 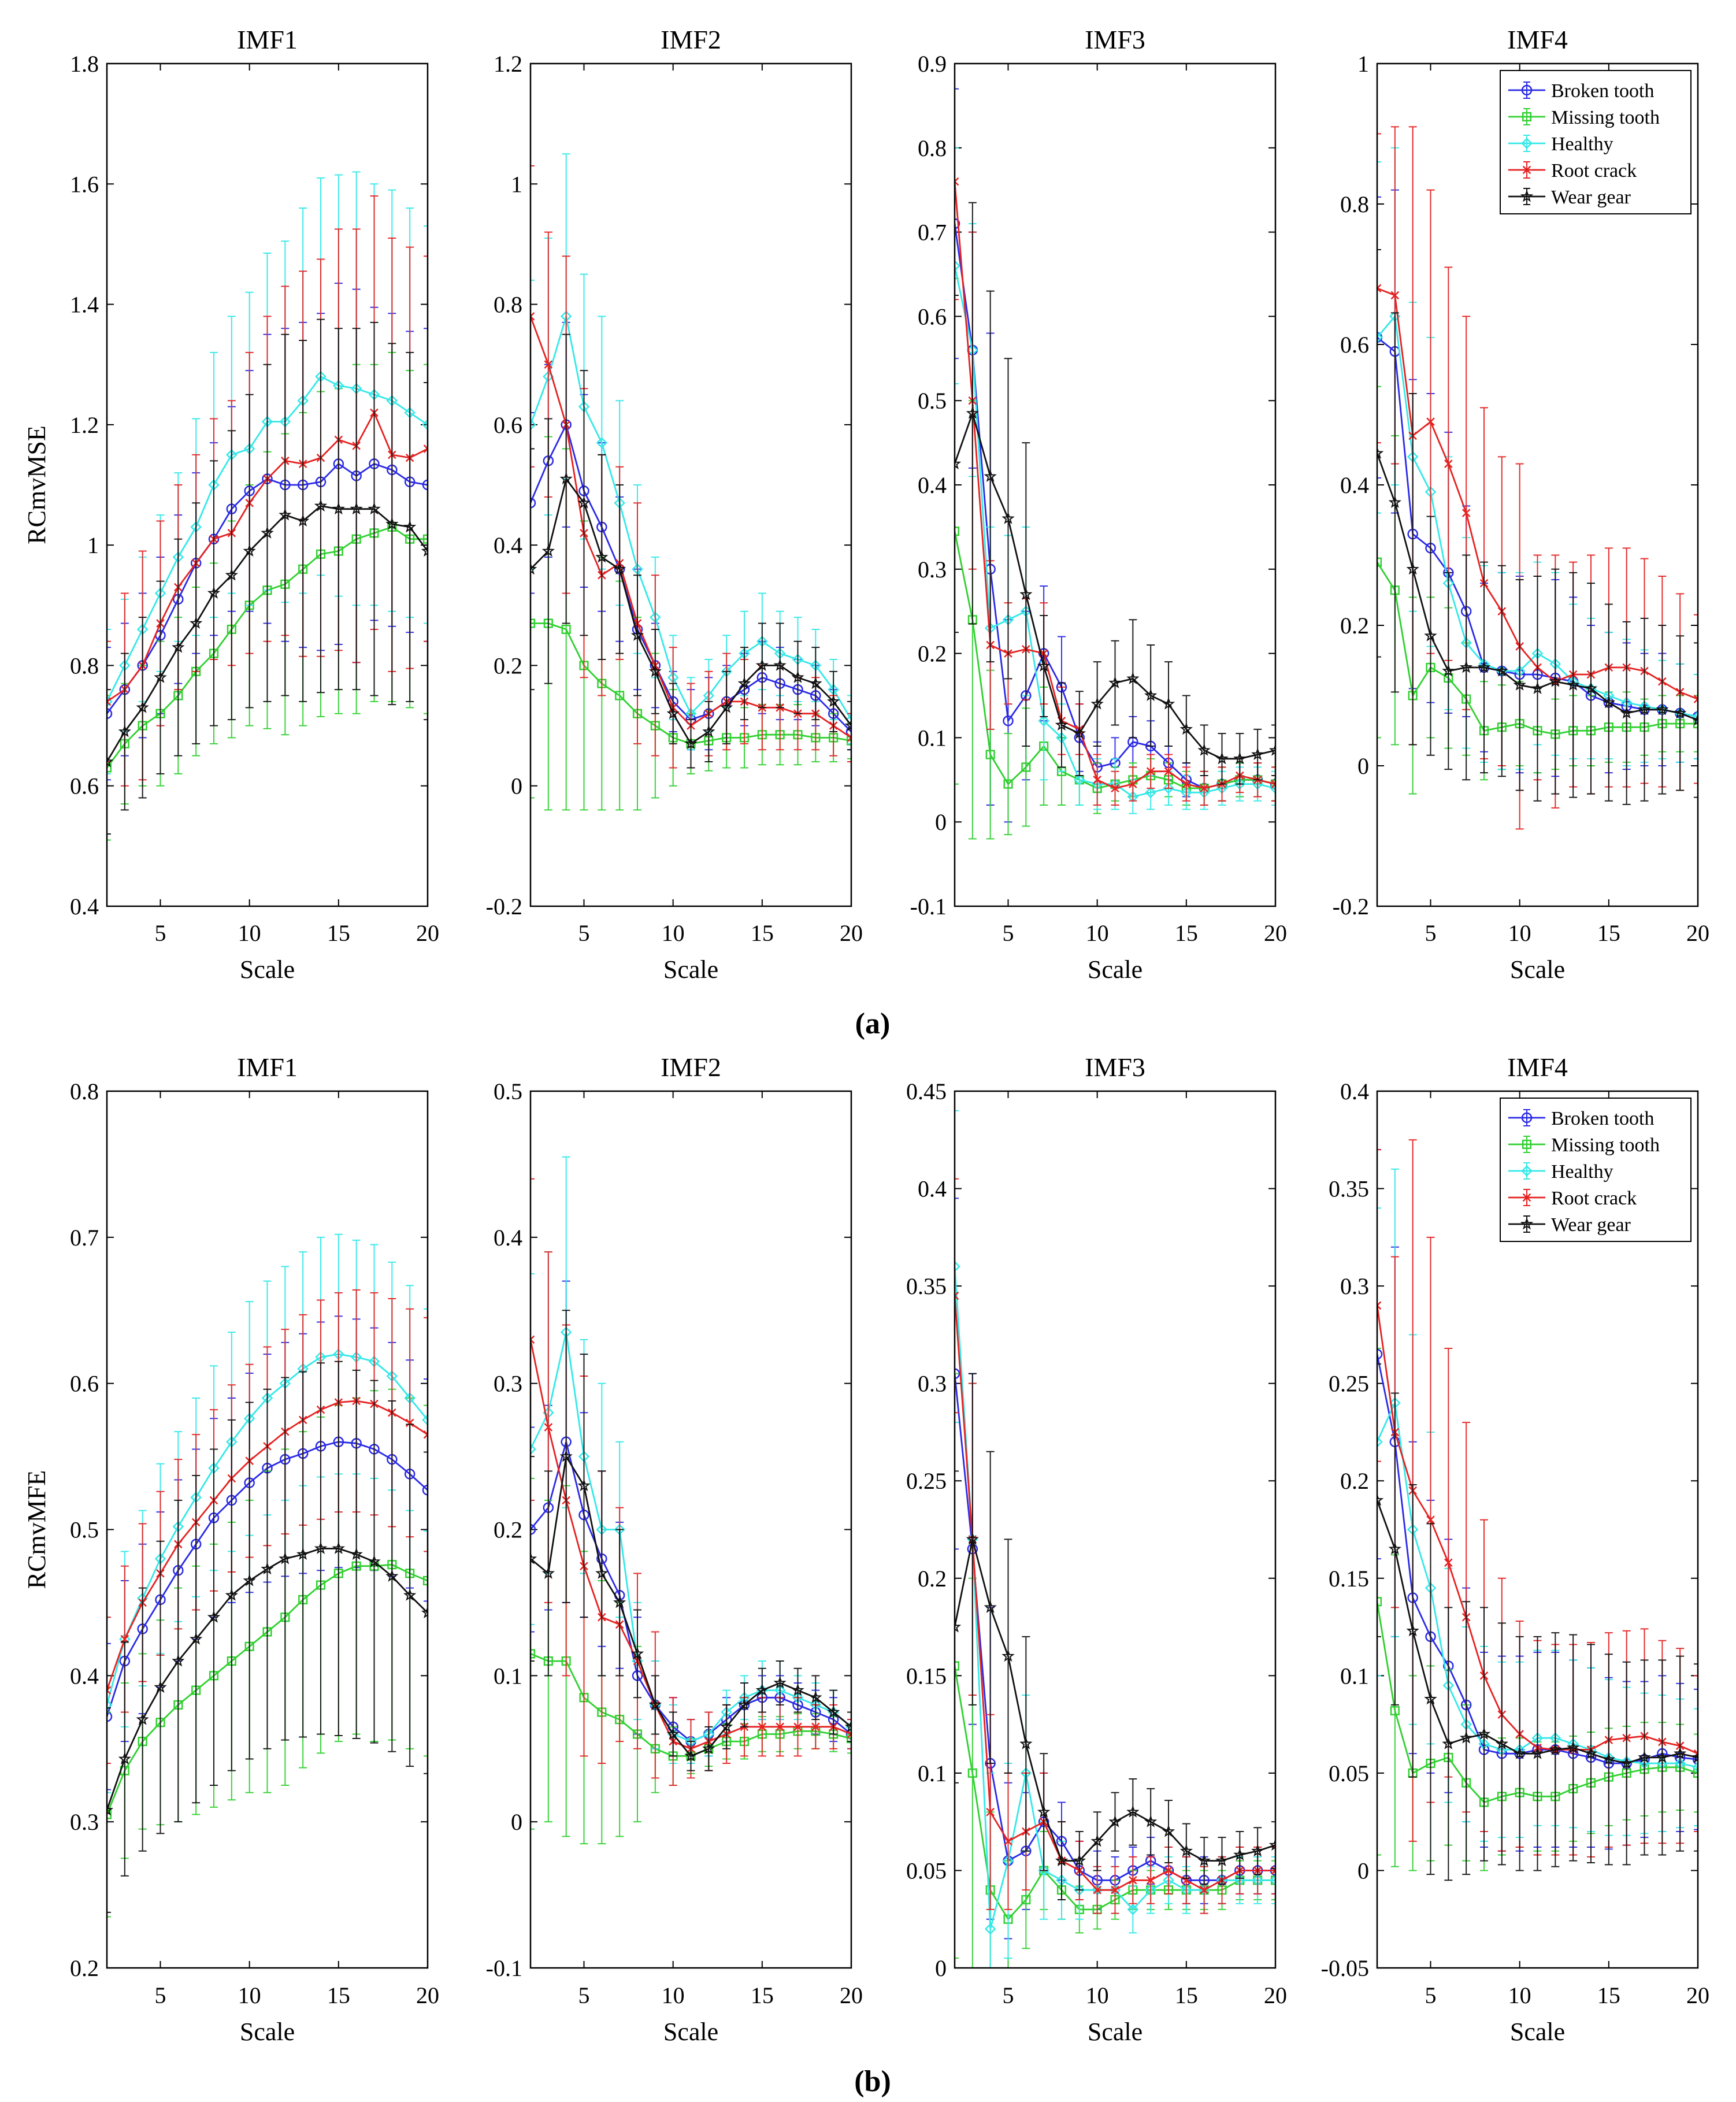 What do you see at coordinates (84, 184) in the screenshot?
I see `y-tick-label: 1.6` at bounding box center [84, 184].